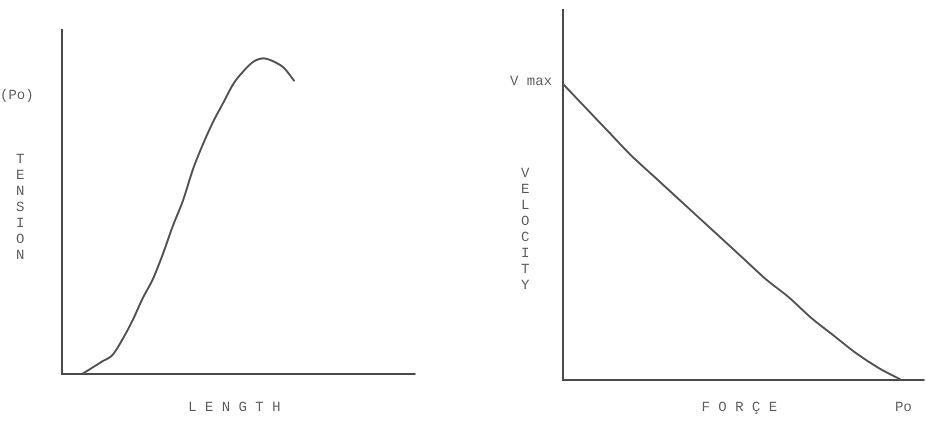  I want to click on text: V max, so click(531, 82).